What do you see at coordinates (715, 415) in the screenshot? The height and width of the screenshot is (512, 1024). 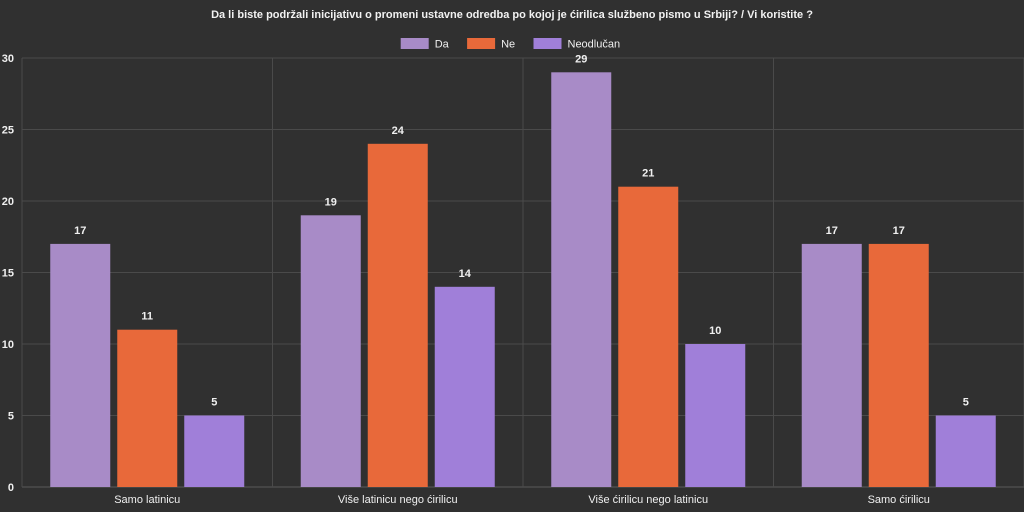 I see `bar-neodlucan-vise-cirilicu-nego-latinicu` at bounding box center [715, 415].